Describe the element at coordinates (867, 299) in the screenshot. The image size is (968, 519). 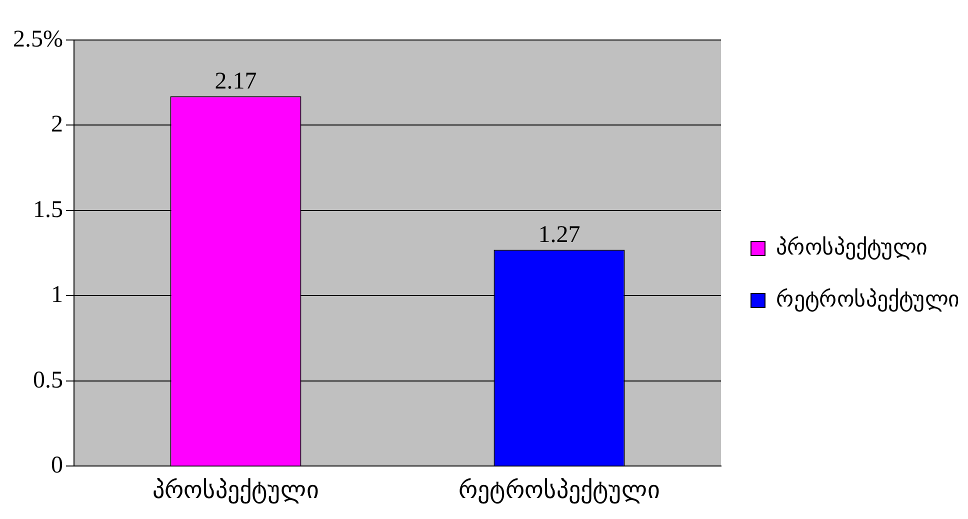
I see `legend-label: რეტროსპექტული` at that location.